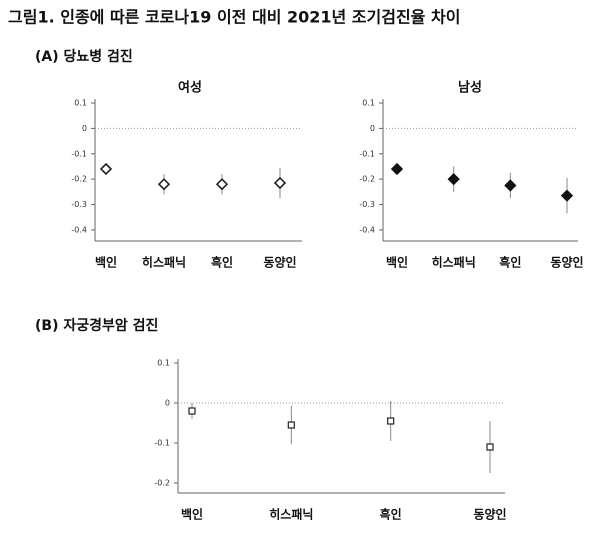  I want to click on section-title: (B) 자궁경부암 검진, so click(96, 325).